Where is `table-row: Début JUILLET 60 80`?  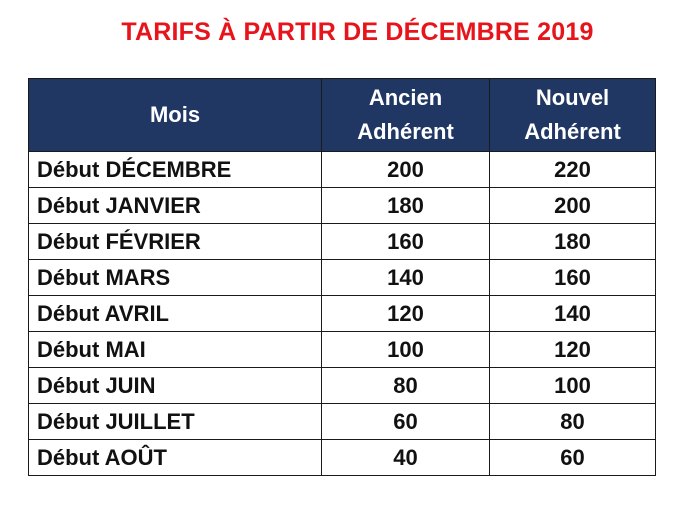
table-row: Début JUILLET 60 80 is located at coordinates (342, 421).